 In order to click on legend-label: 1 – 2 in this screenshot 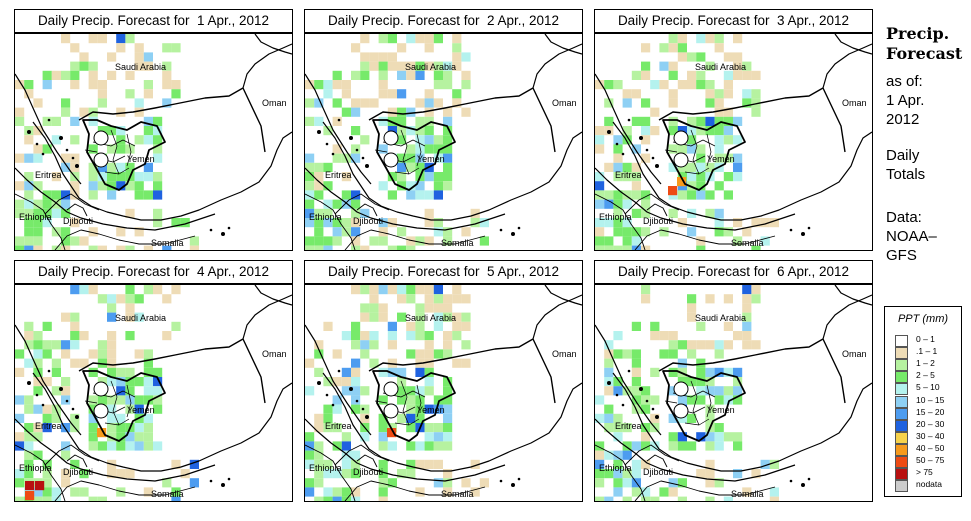, I will do `click(925, 363)`.